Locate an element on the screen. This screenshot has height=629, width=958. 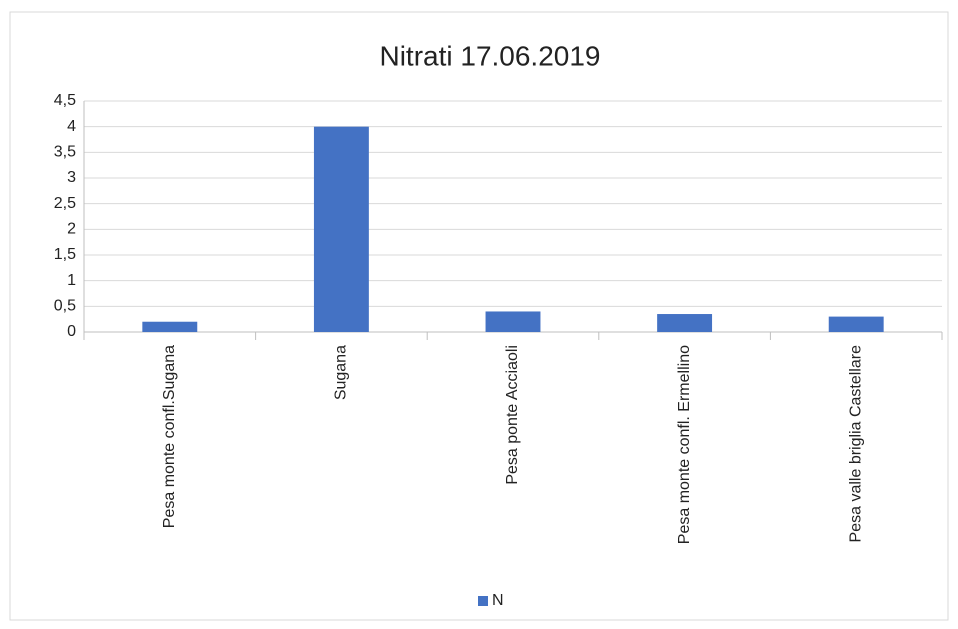
y-tick-label: 0 is located at coordinates (71, 331).